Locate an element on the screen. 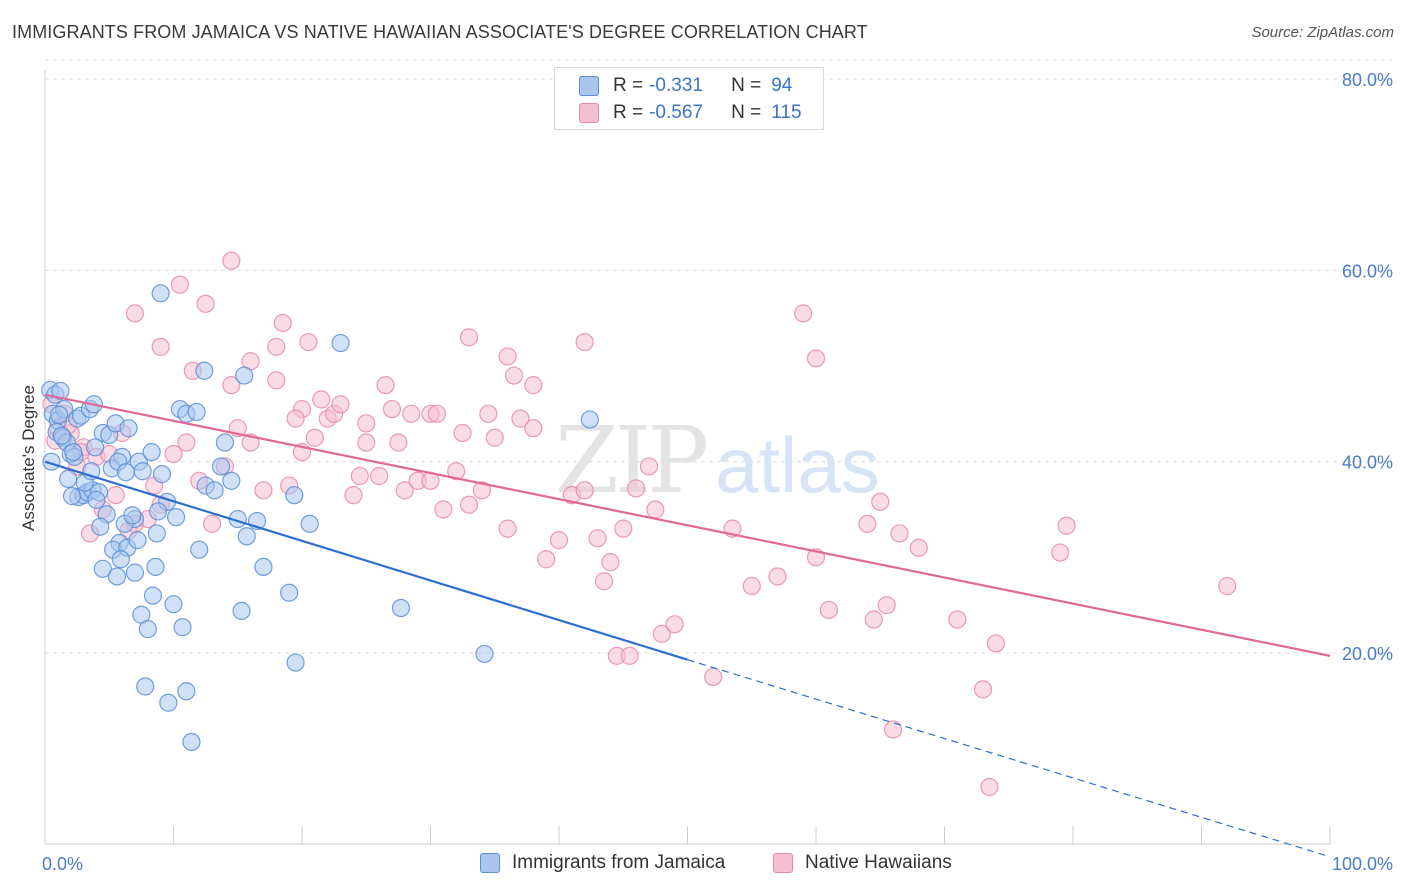  series-swatch-blue is located at coordinates (490, 863).